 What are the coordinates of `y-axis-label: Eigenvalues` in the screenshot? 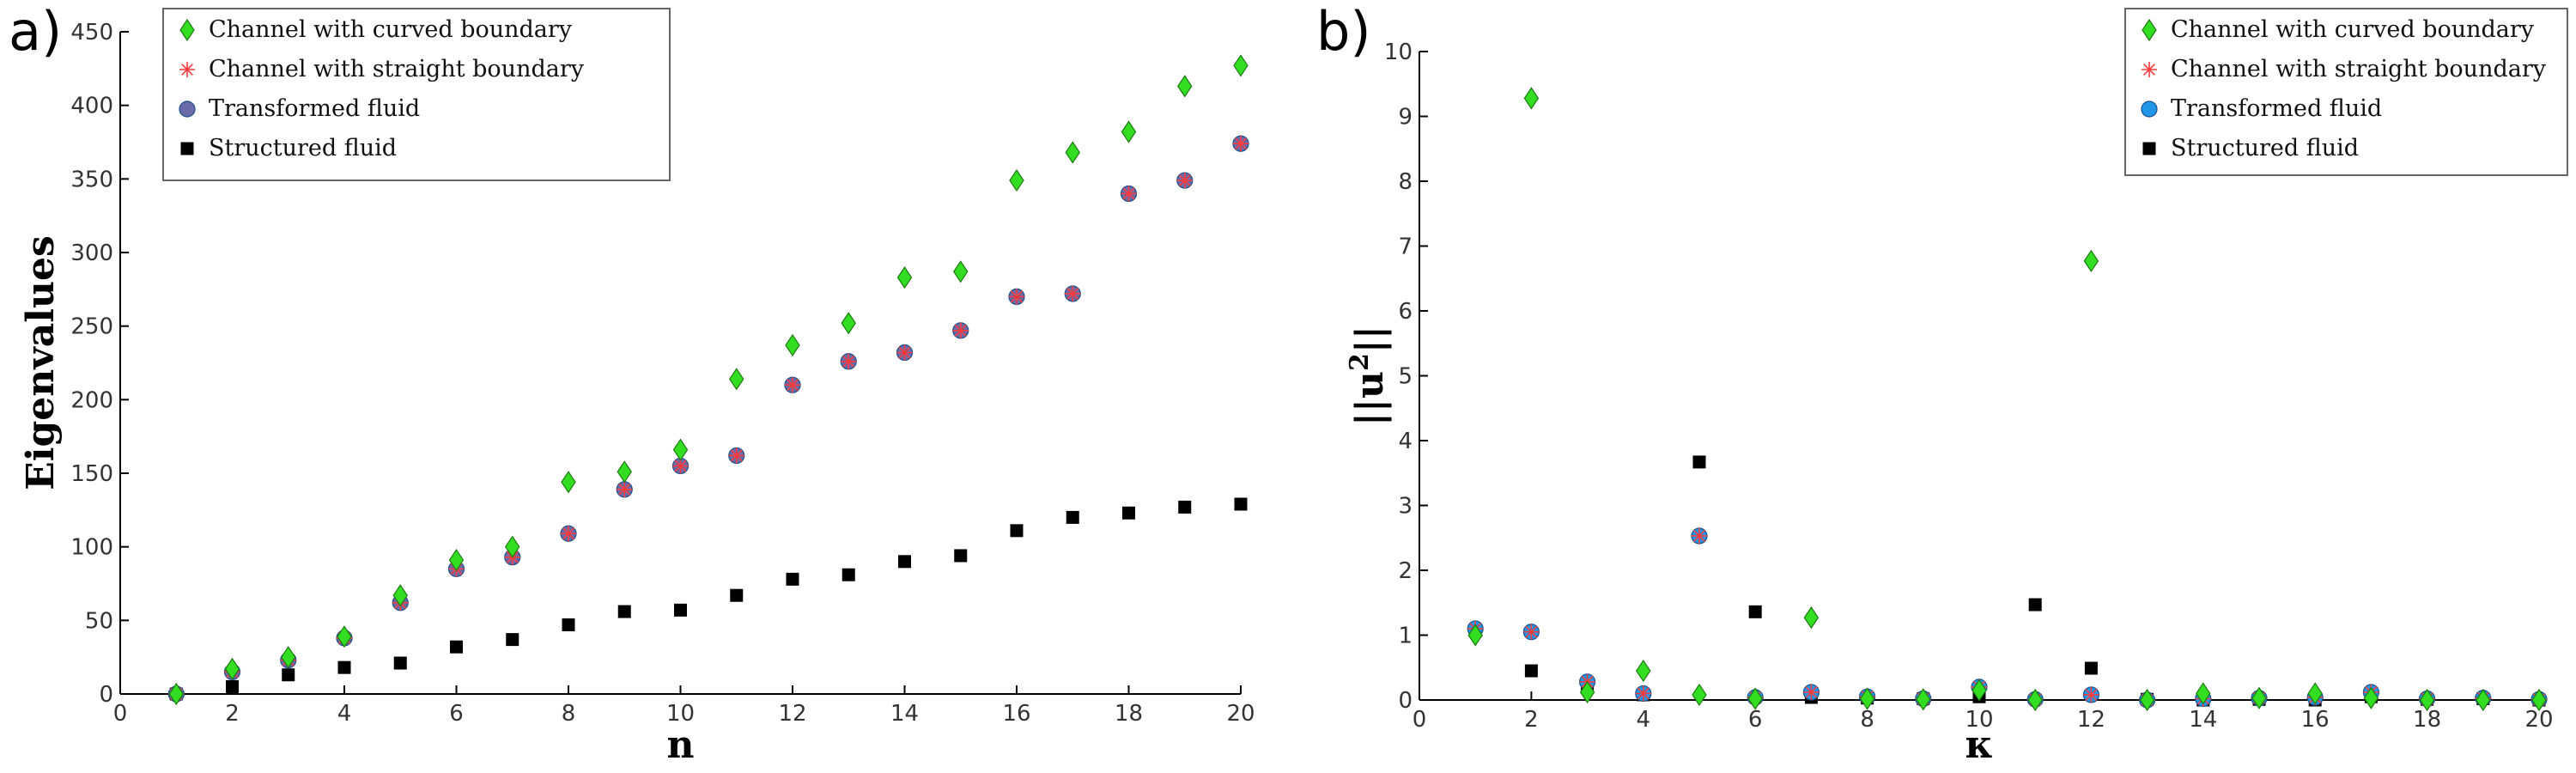 It's located at (41, 362).